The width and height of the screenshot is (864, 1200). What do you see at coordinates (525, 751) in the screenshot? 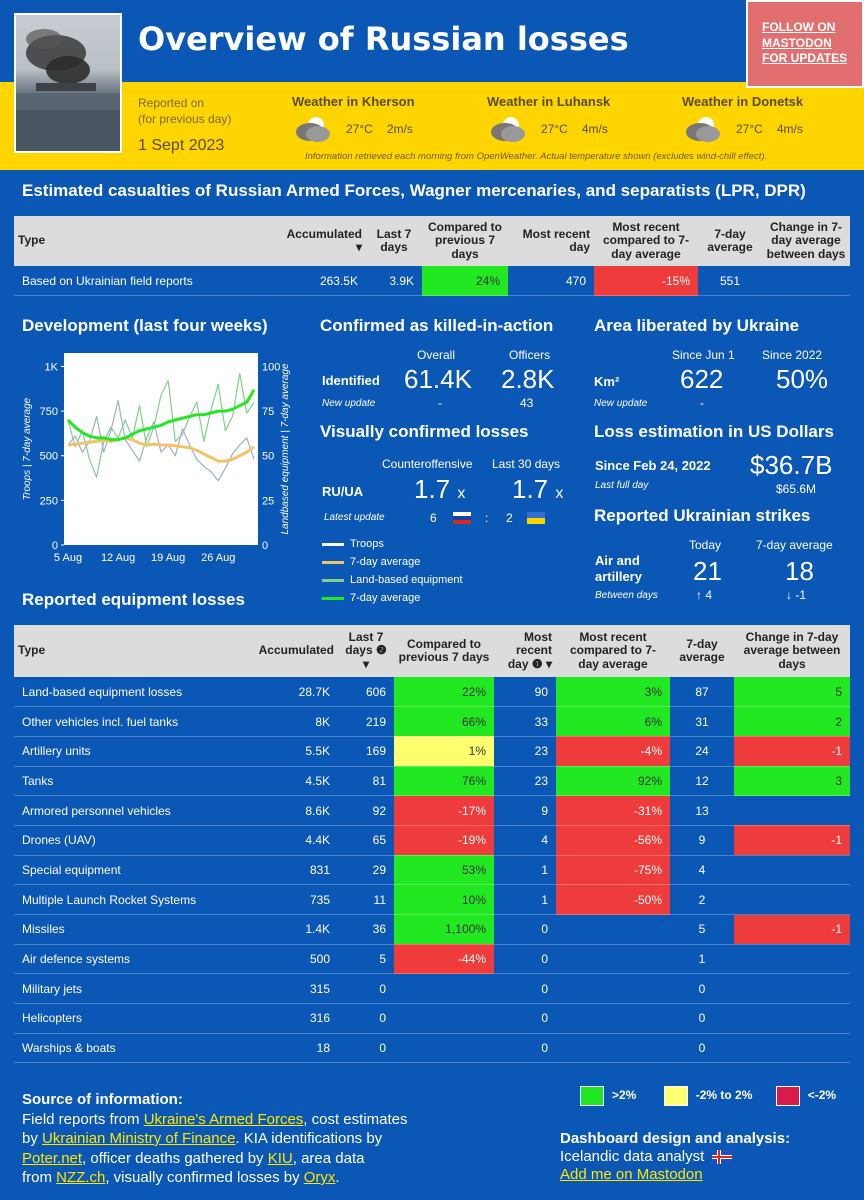
I see `cell-recent: 23` at bounding box center [525, 751].